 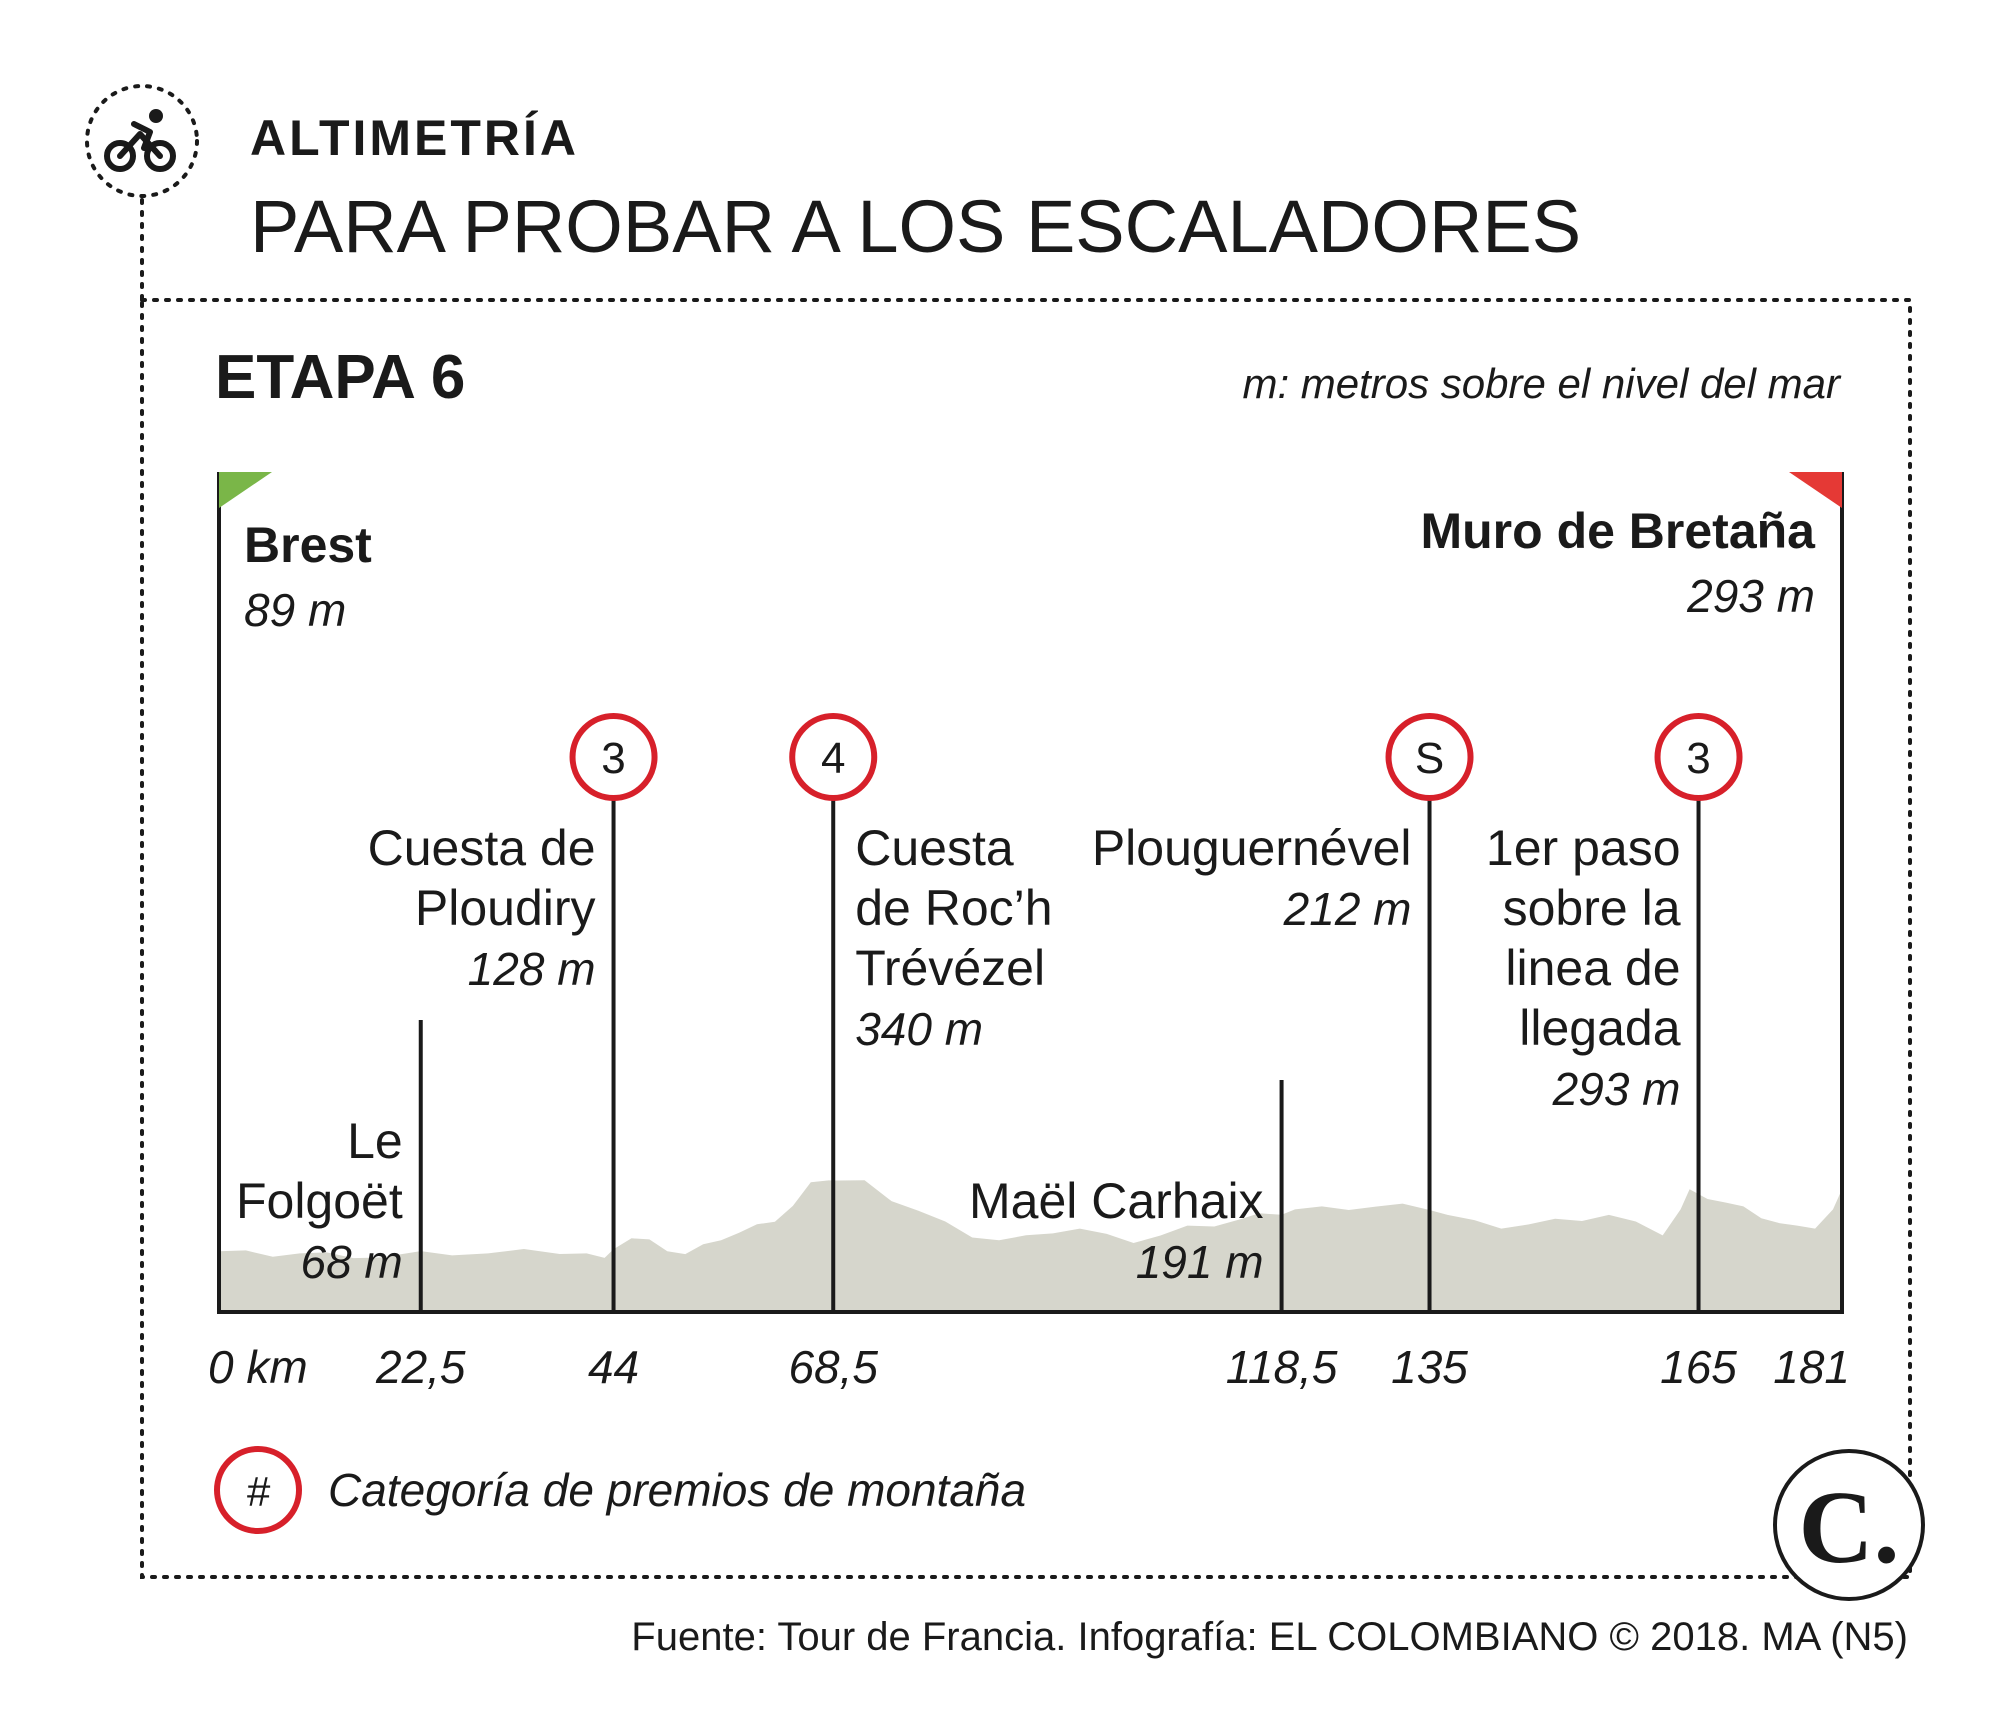 I want to click on unit-note: m: metros sobre el nivel del mar, so click(x=1542, y=383).